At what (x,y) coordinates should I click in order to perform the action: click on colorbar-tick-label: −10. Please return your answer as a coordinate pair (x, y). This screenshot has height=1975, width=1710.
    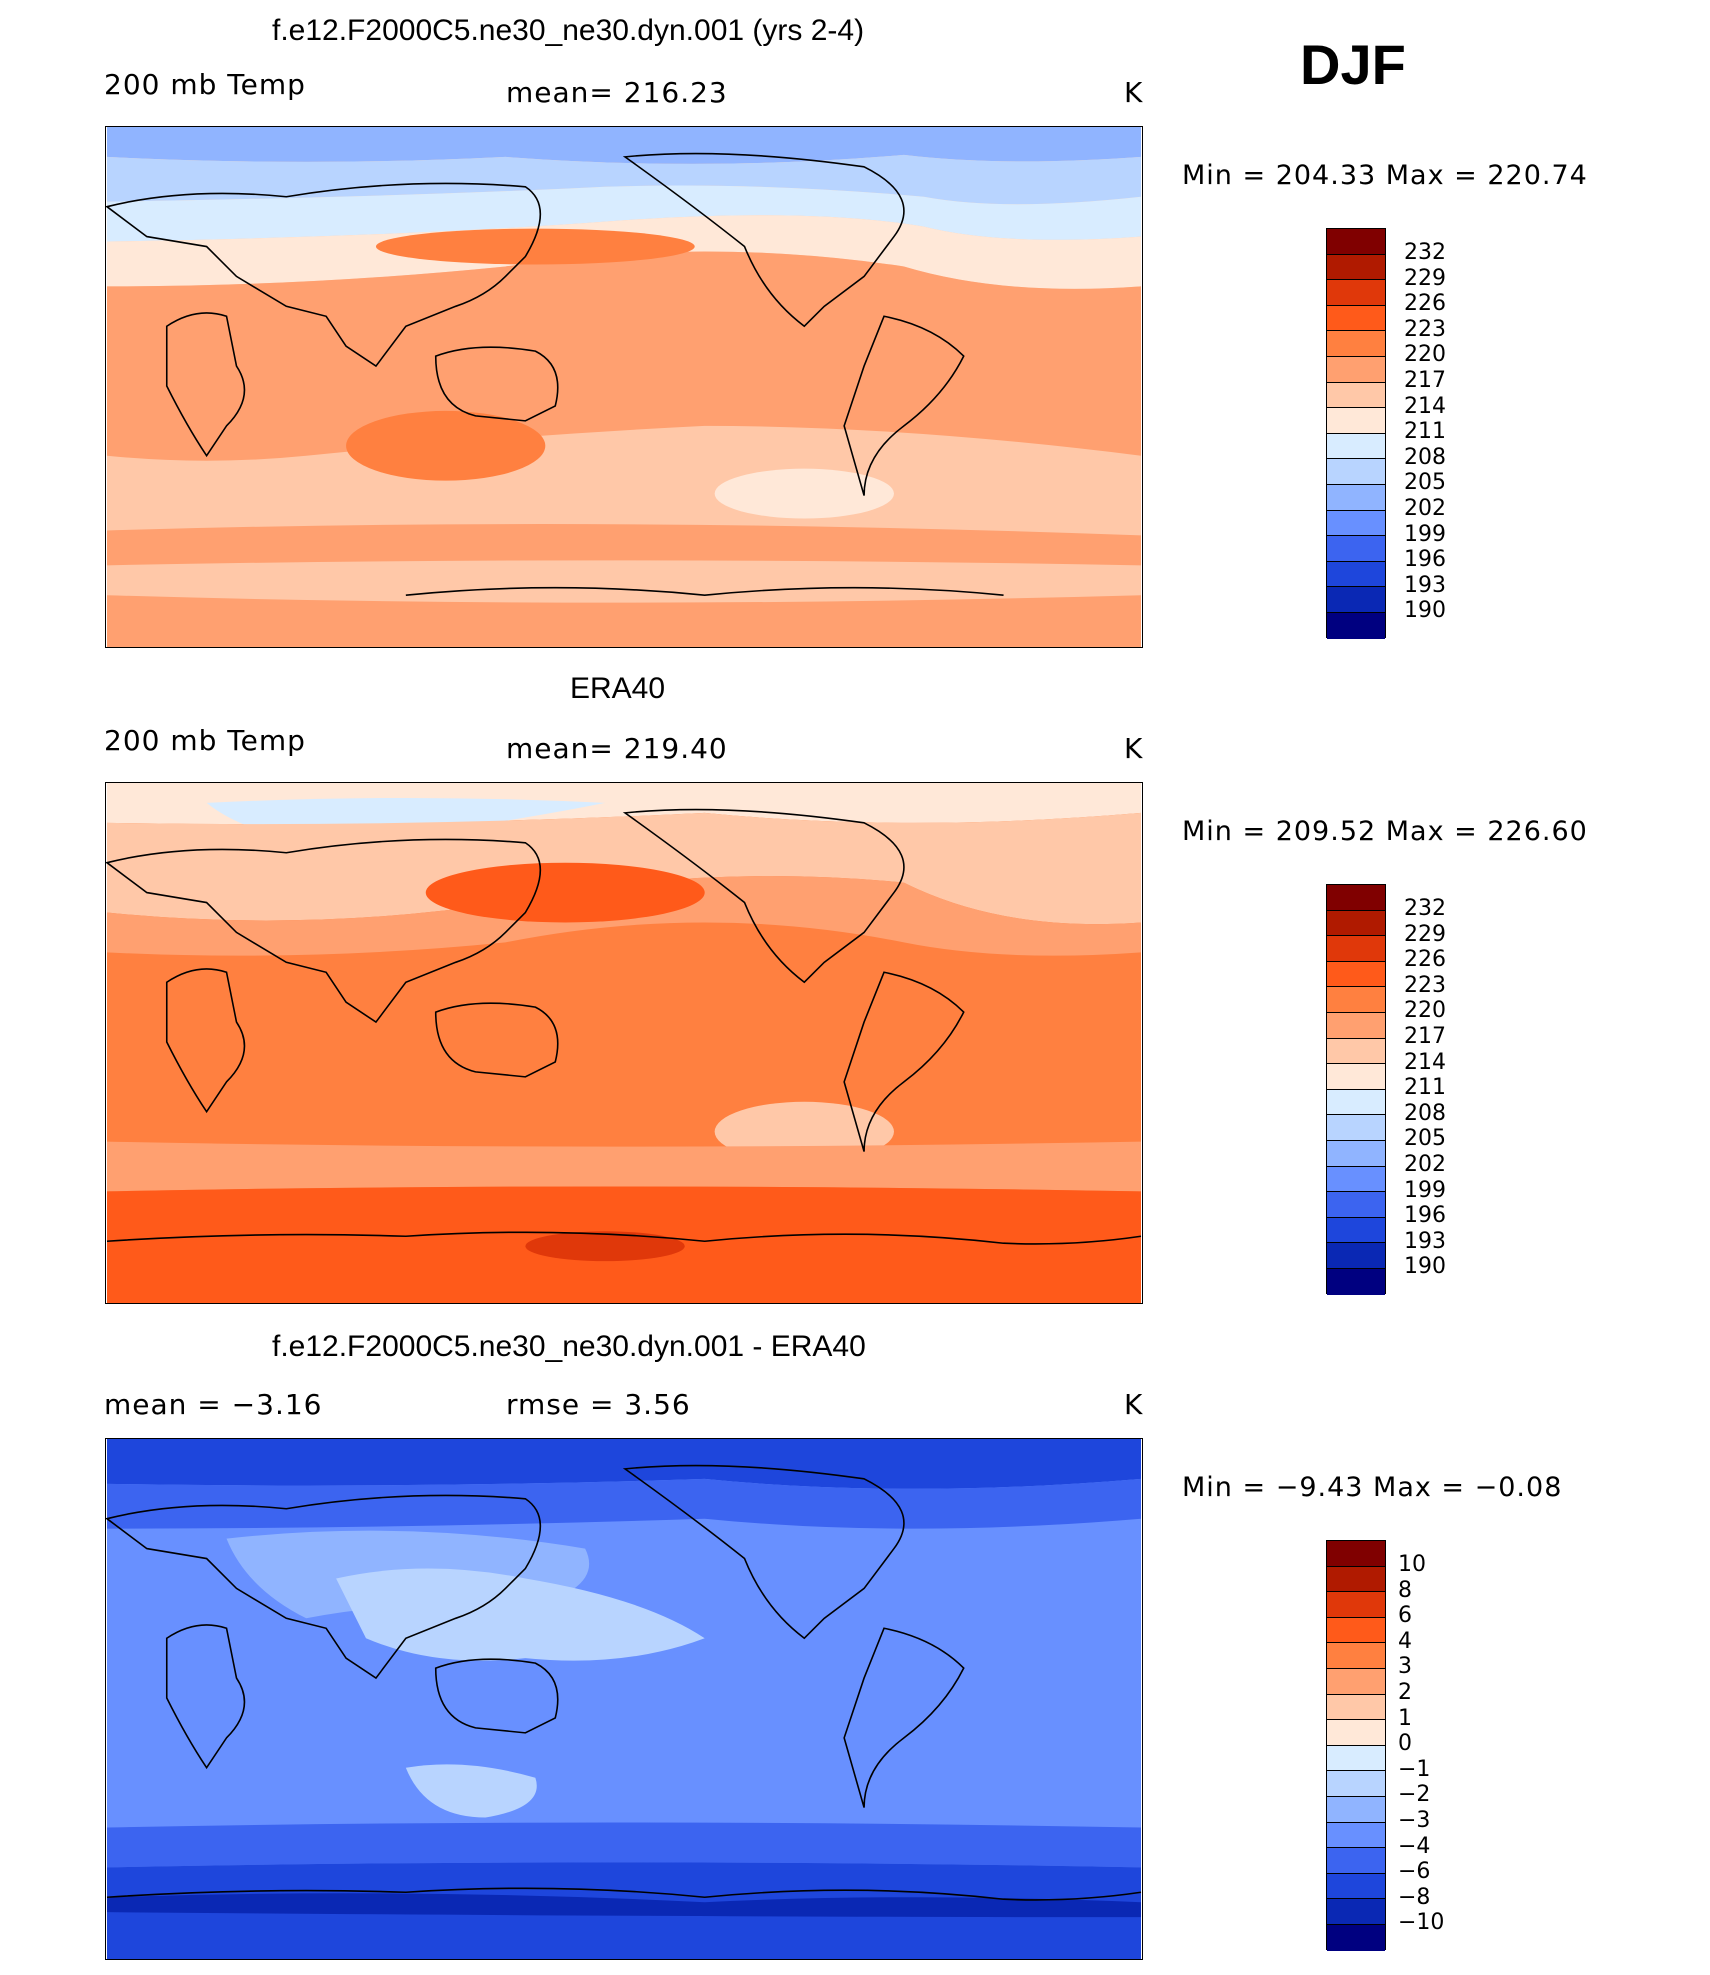
    Looking at the image, I should click on (1421, 1923).